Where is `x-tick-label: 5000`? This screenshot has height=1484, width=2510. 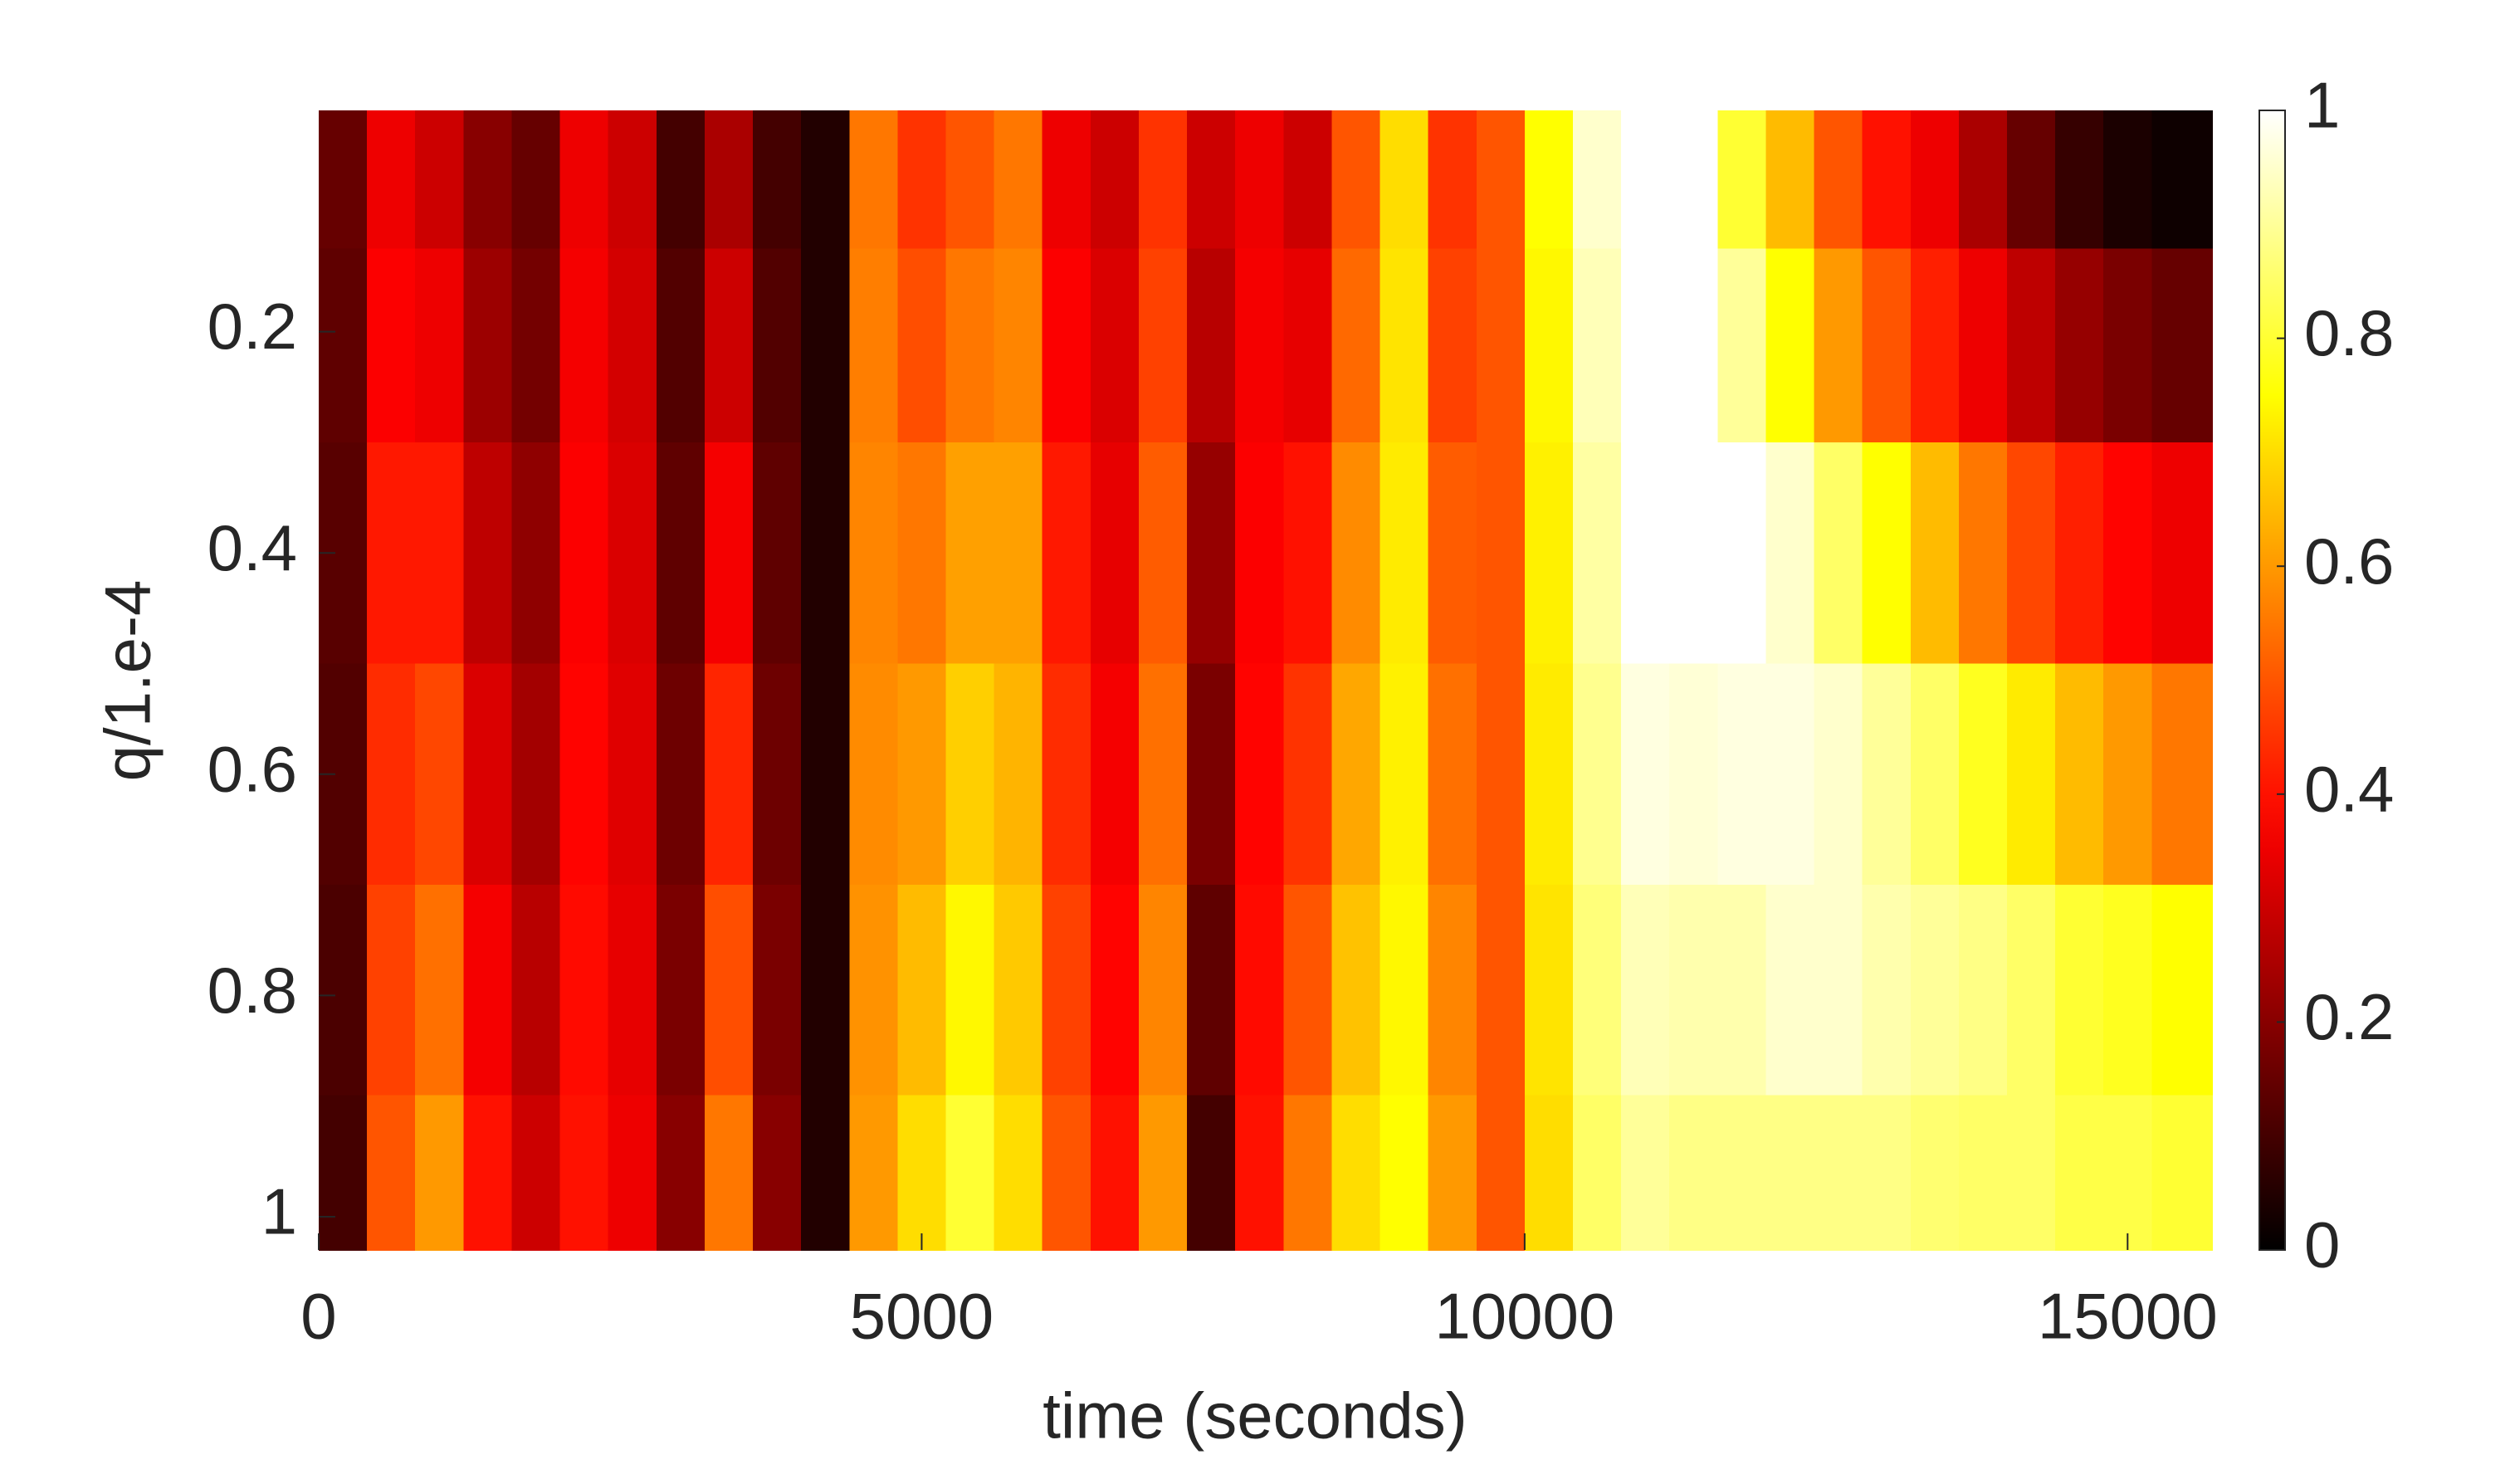
x-tick-label: 5000 is located at coordinates (922, 1316).